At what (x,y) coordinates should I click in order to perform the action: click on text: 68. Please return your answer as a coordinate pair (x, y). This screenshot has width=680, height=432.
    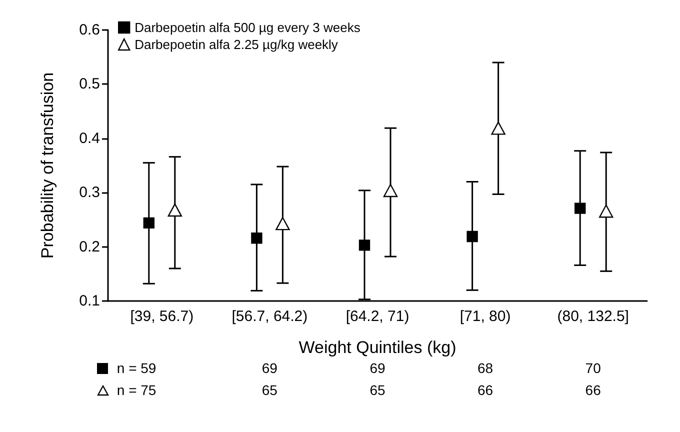
    Looking at the image, I should click on (486, 368).